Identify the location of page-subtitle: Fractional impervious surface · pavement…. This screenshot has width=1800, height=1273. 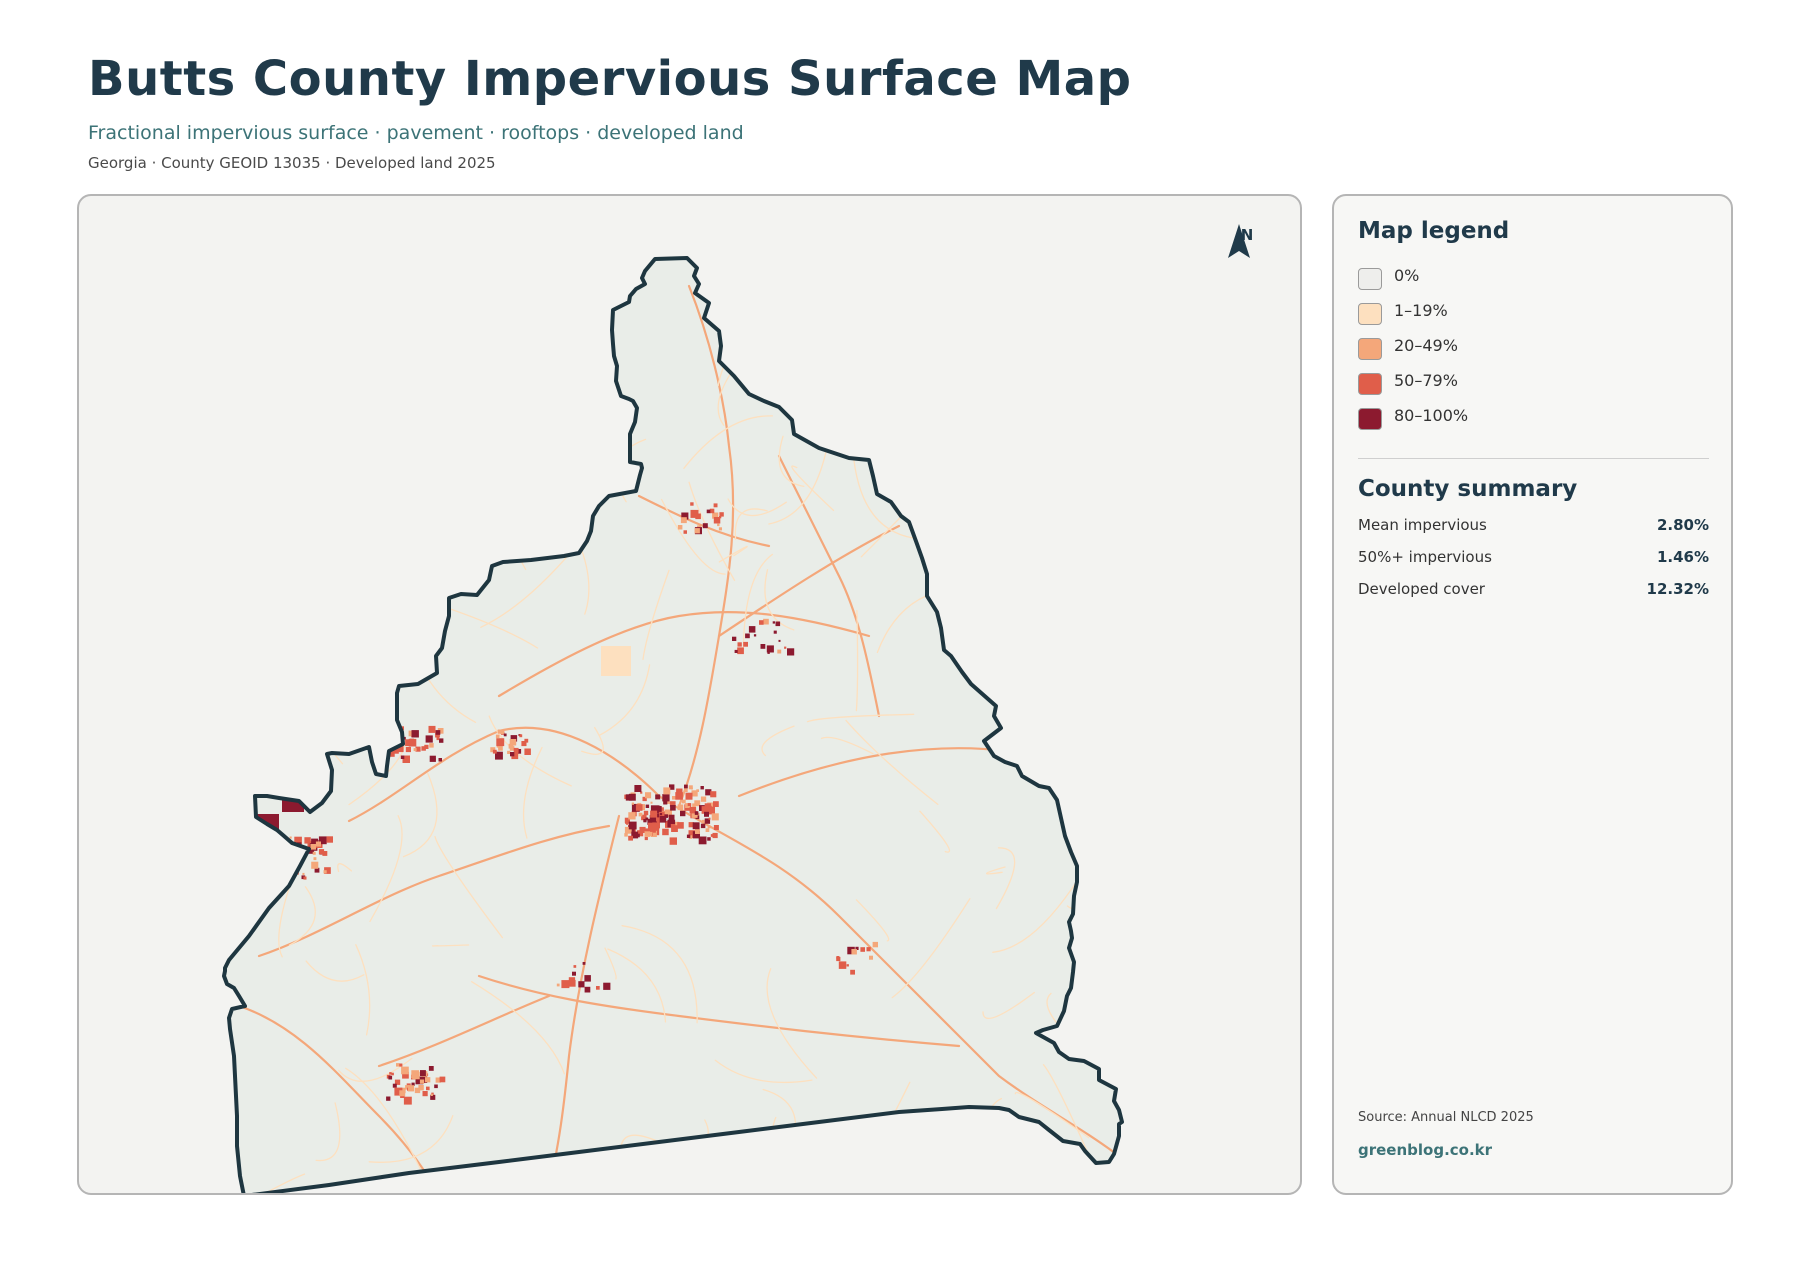
(416, 133).